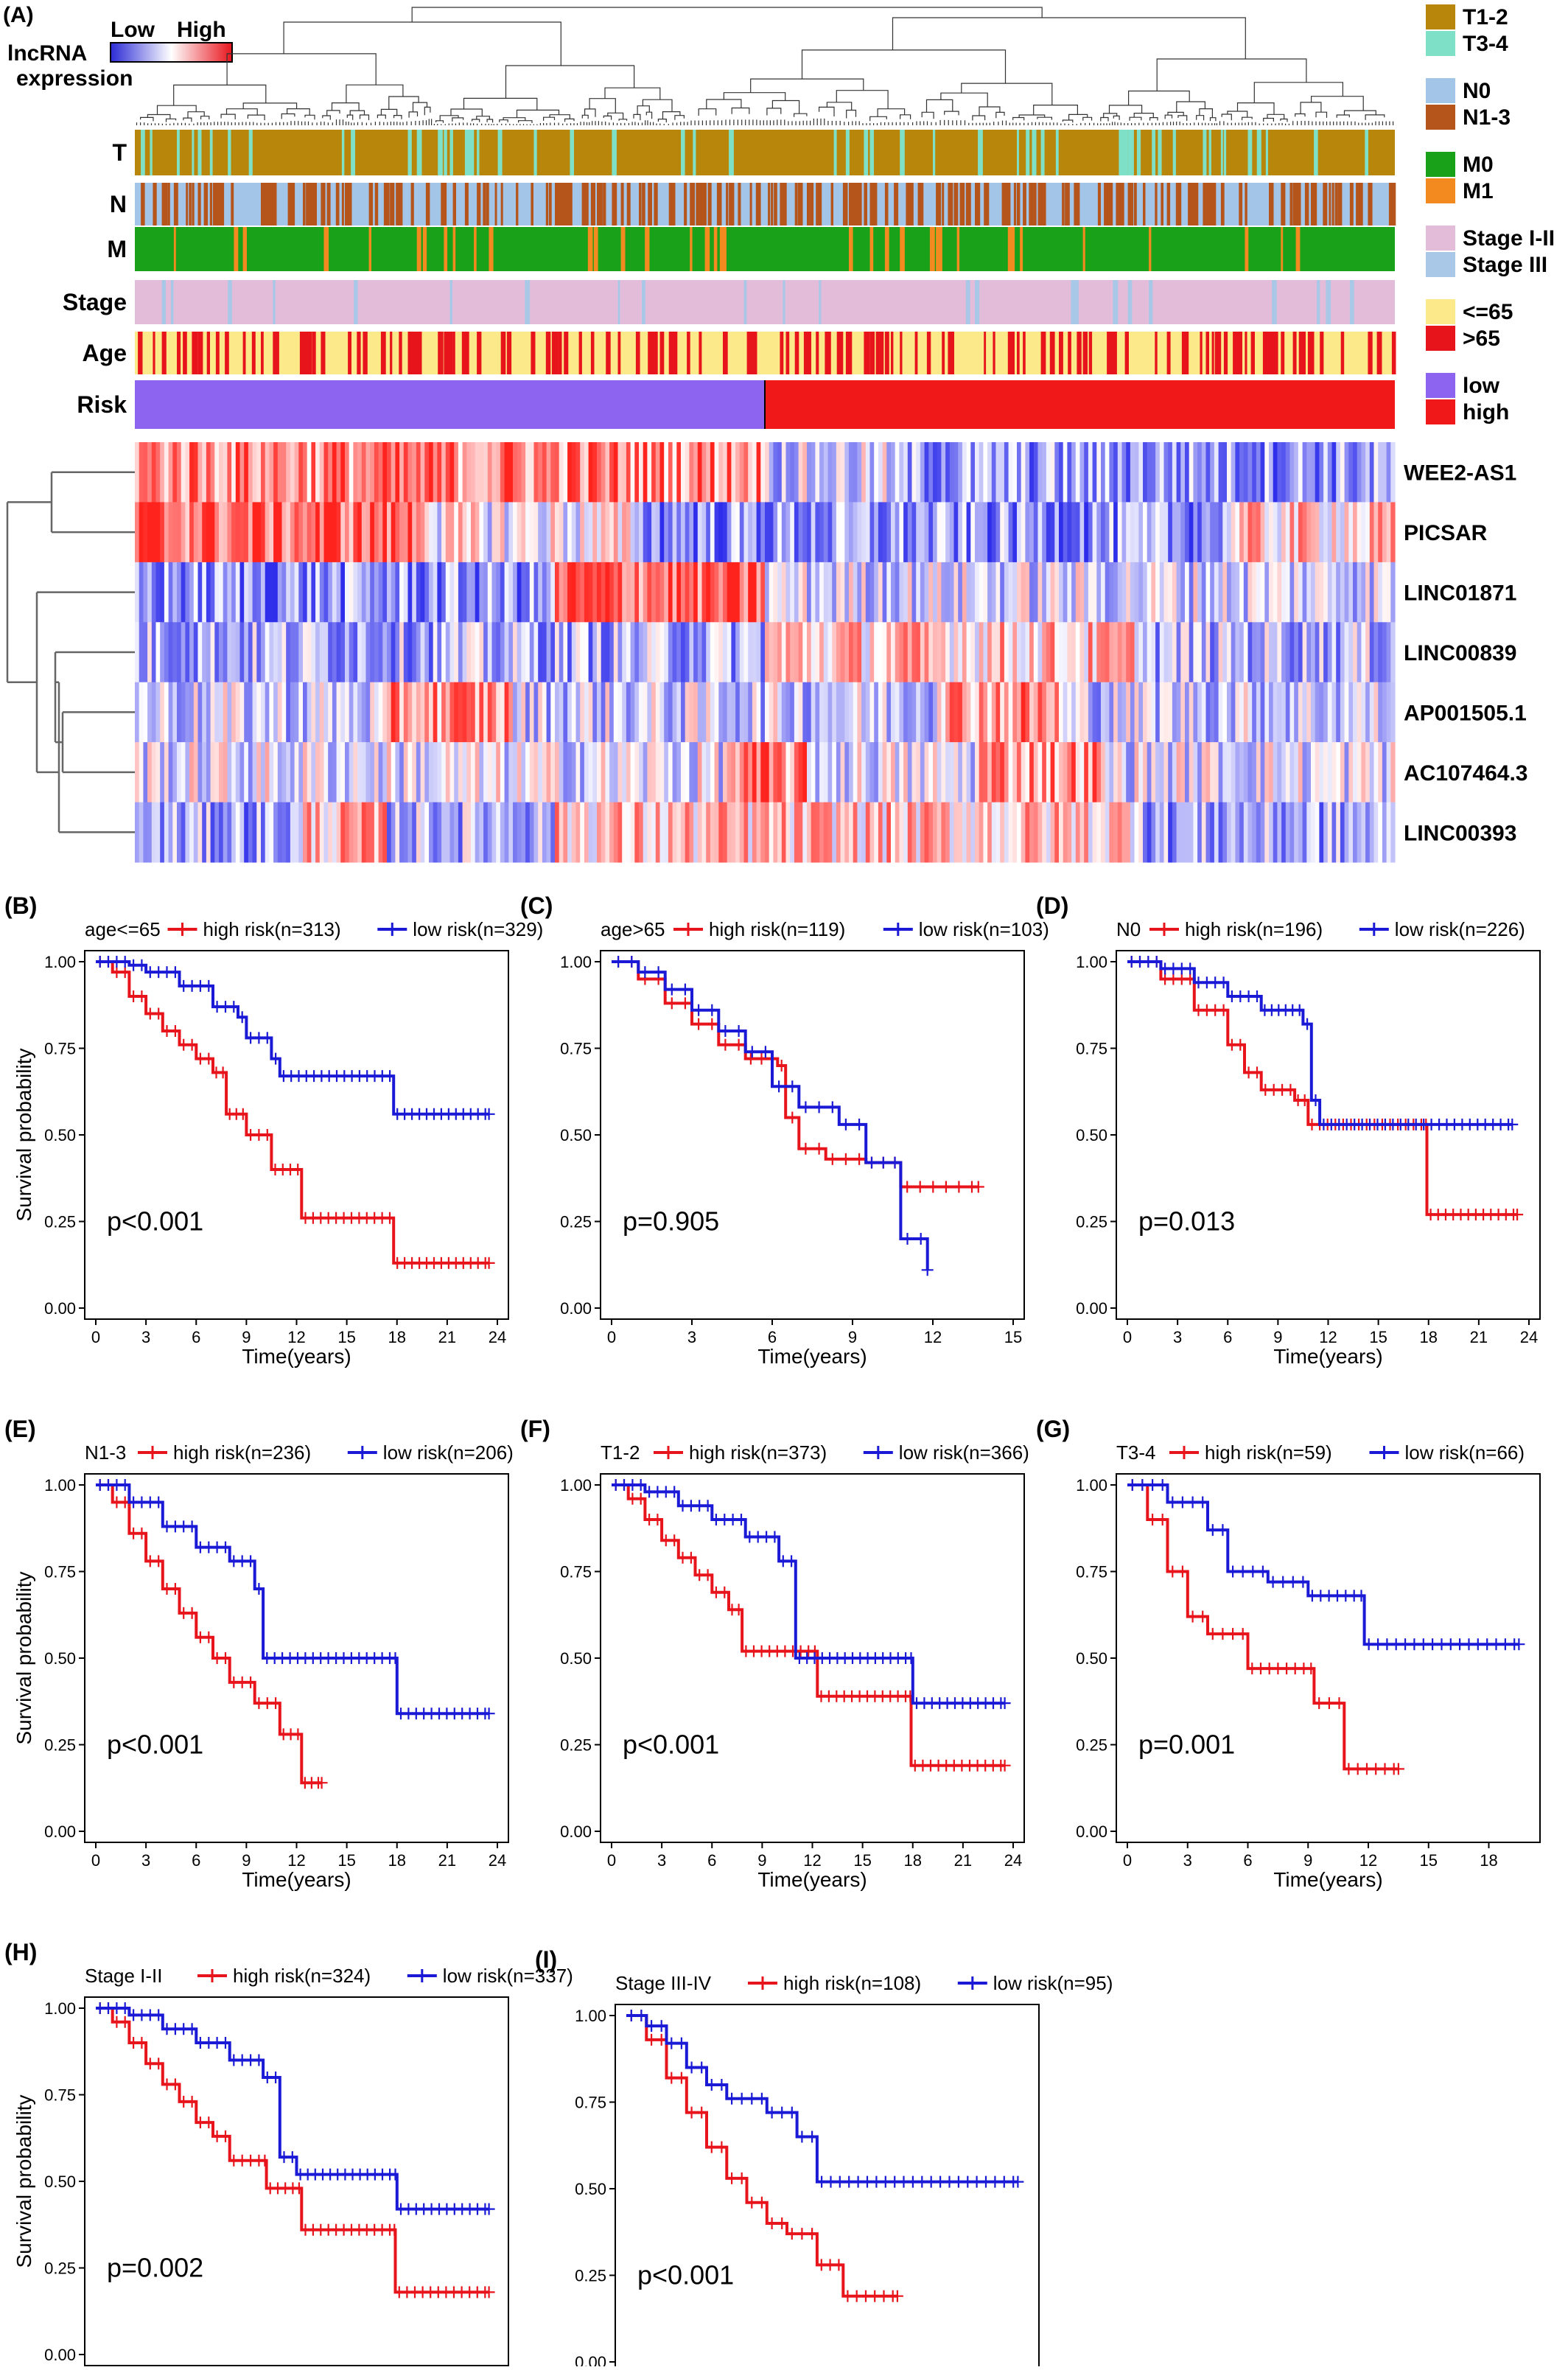 The width and height of the screenshot is (1568, 2370). Describe the element at coordinates (292, 2150) in the screenshot. I see `survival-curve` at that location.